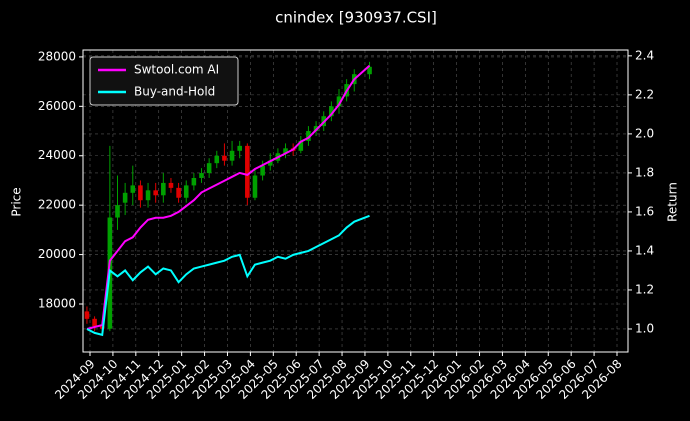 The image size is (690, 421). What do you see at coordinates (174, 92) in the screenshot?
I see `legend-label: Buy-and-Hold` at bounding box center [174, 92].